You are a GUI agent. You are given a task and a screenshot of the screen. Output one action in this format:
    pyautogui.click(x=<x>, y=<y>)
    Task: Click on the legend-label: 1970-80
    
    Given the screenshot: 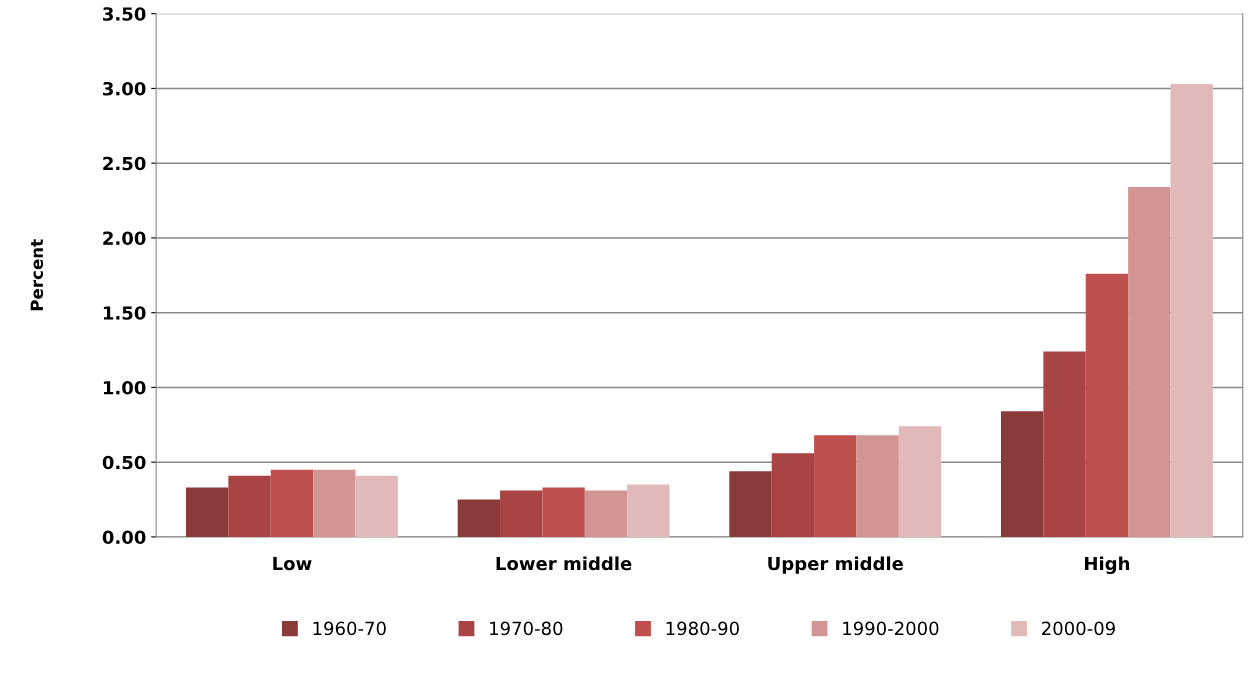 What is the action you would take?
    pyautogui.click(x=526, y=628)
    